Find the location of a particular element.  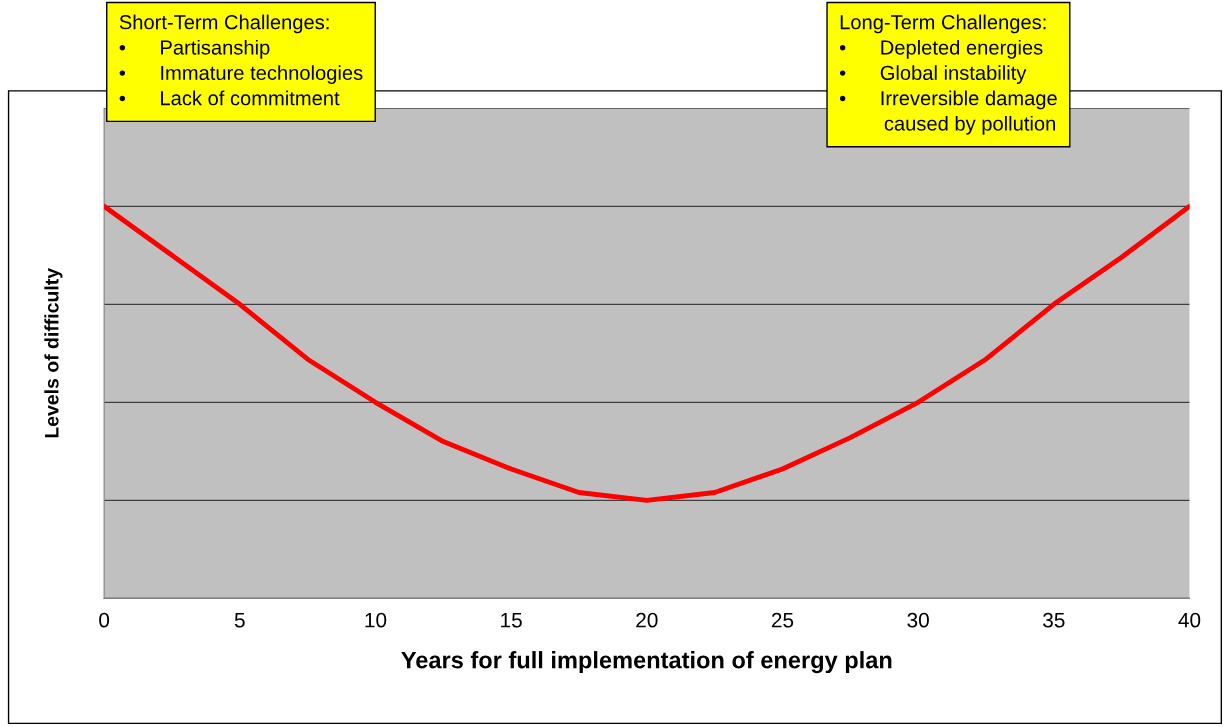

x-tick-label: 20 is located at coordinates (647, 620).